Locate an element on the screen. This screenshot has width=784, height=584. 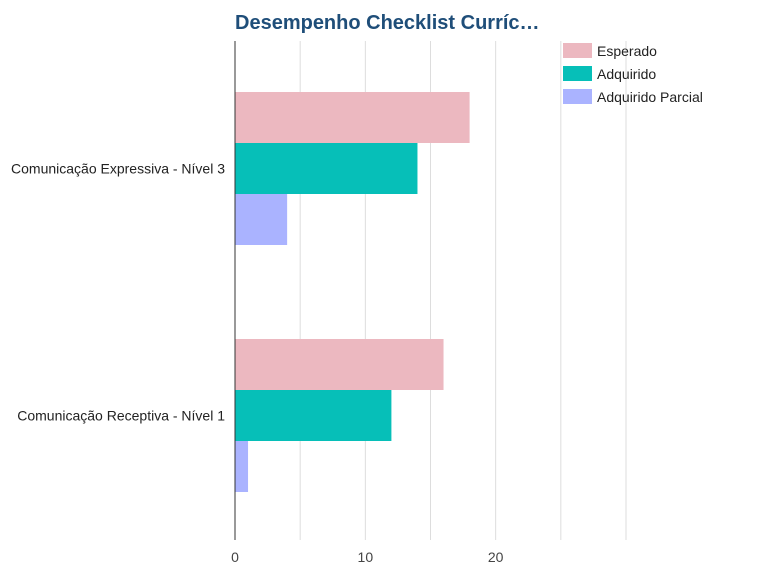
x-tick-label: 10 is located at coordinates (366, 557).